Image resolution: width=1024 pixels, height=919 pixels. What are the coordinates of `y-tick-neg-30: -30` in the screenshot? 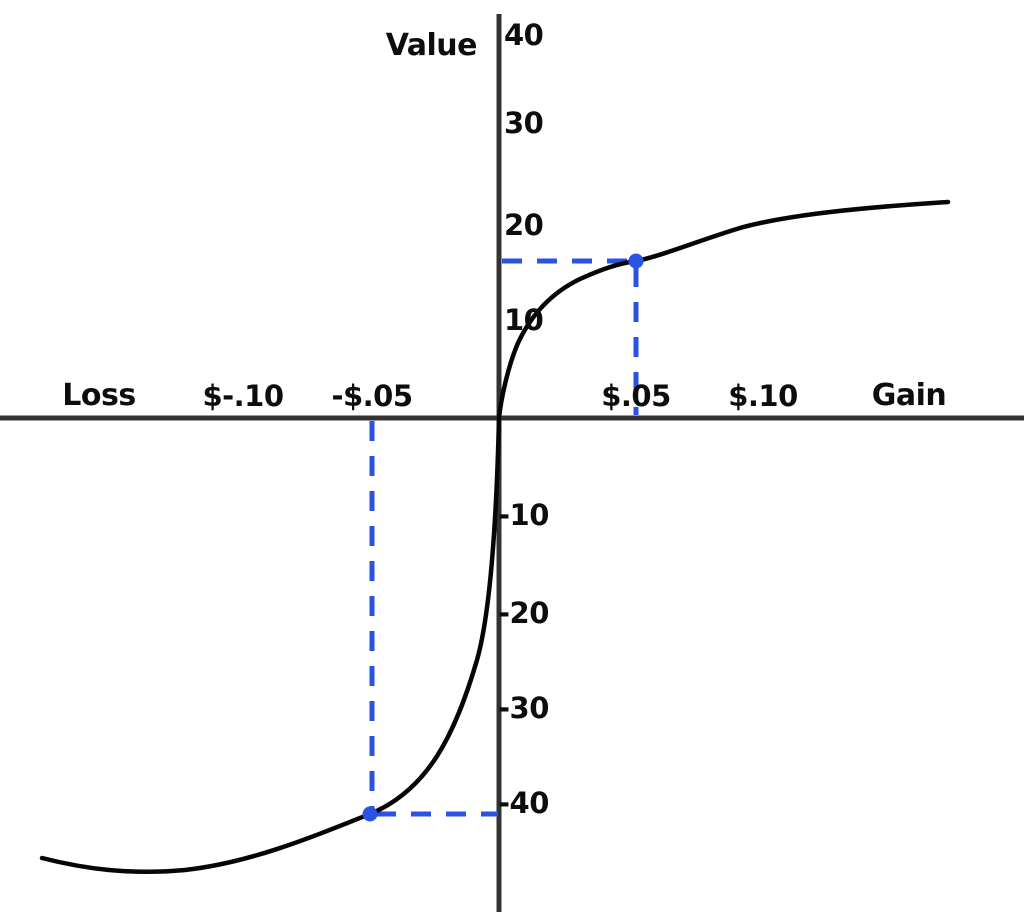 It's located at (523, 708).